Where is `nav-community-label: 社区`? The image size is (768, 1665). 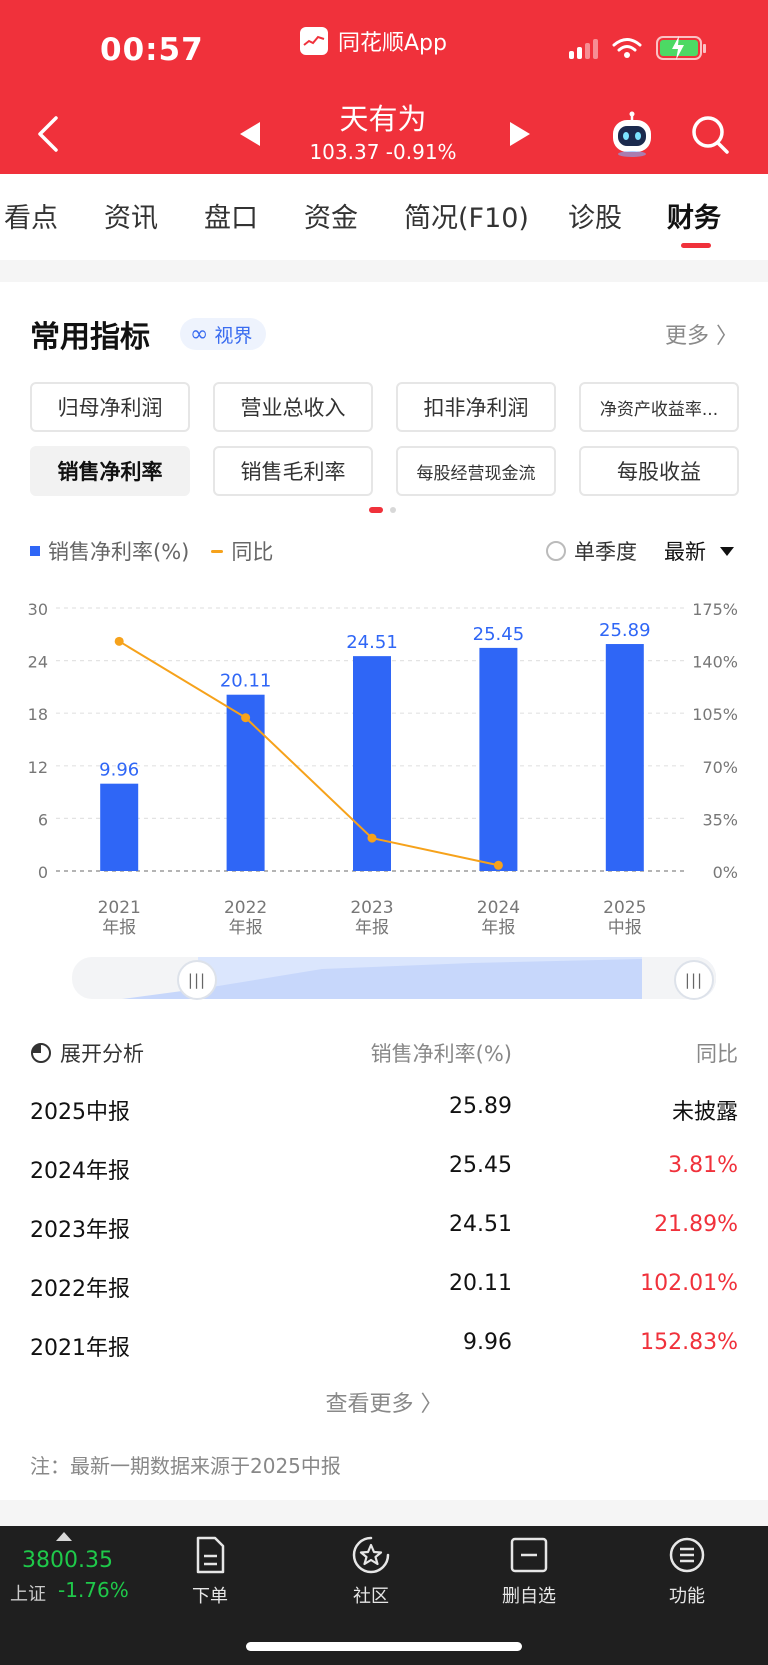 nav-community-label: 社区 is located at coordinates (371, 1596).